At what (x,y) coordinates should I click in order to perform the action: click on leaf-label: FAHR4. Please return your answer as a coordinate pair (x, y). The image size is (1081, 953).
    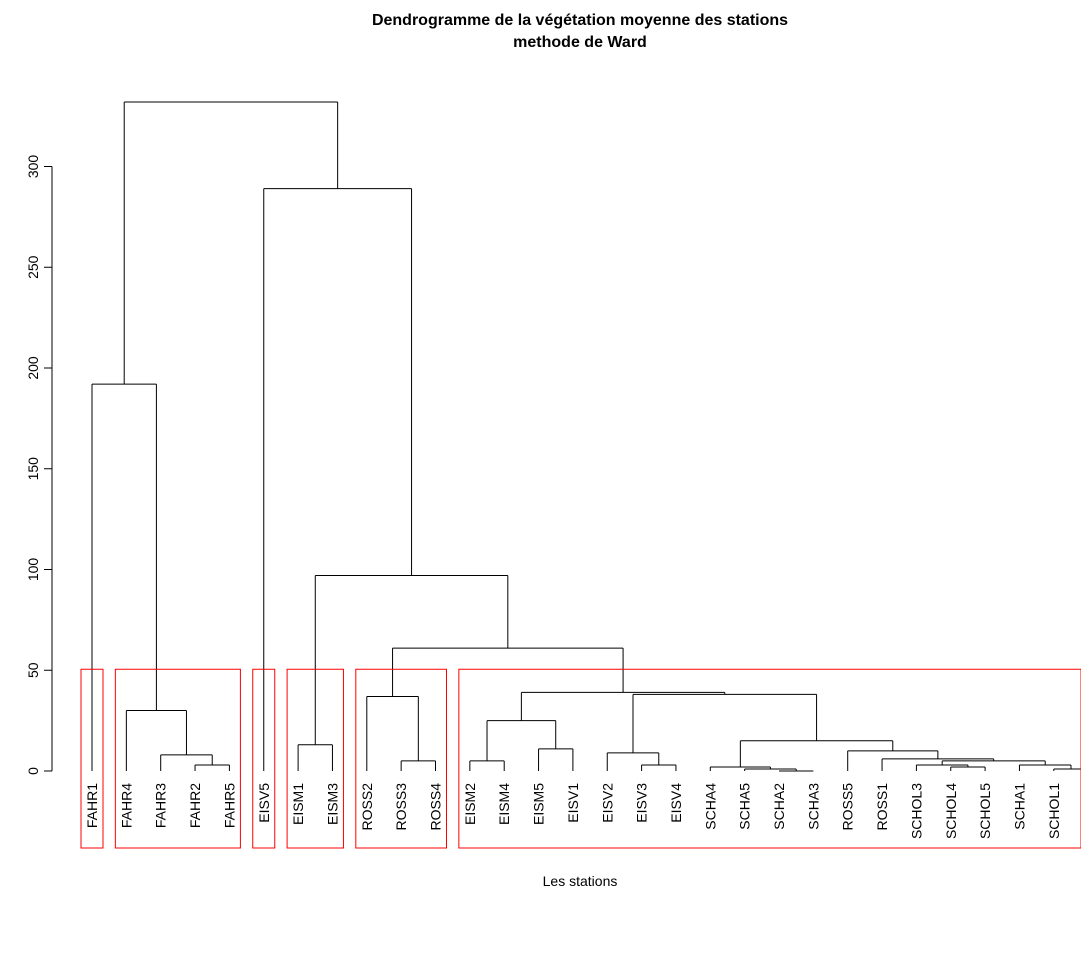
    Looking at the image, I should click on (126, 805).